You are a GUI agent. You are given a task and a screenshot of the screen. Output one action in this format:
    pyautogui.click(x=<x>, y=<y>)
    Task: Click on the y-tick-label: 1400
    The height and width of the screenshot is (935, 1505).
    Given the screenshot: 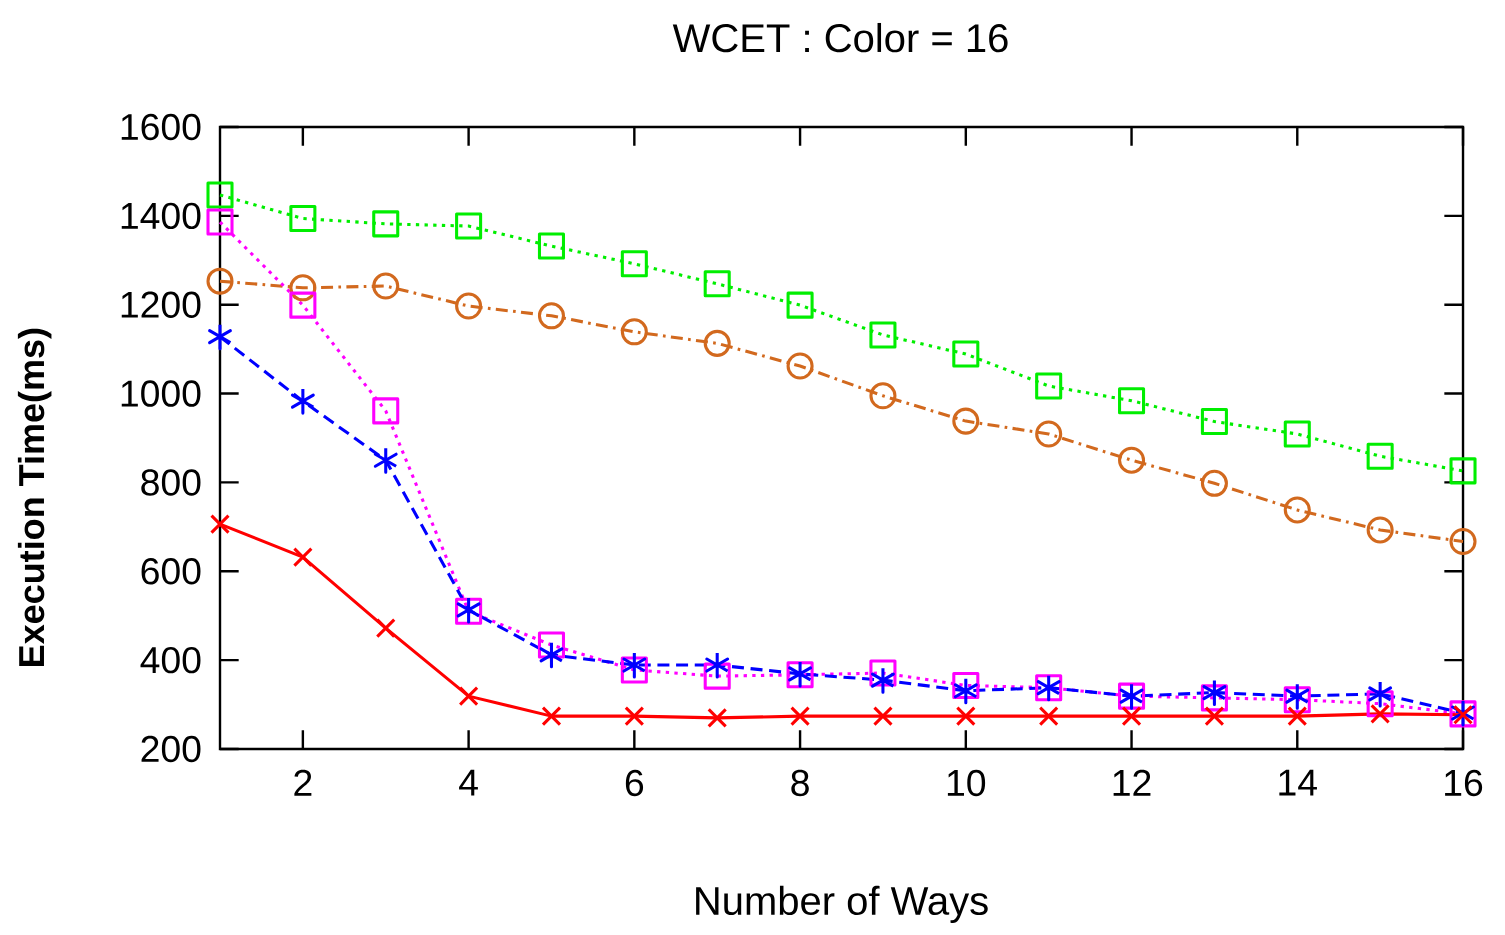 What is the action you would take?
    pyautogui.click(x=161, y=216)
    